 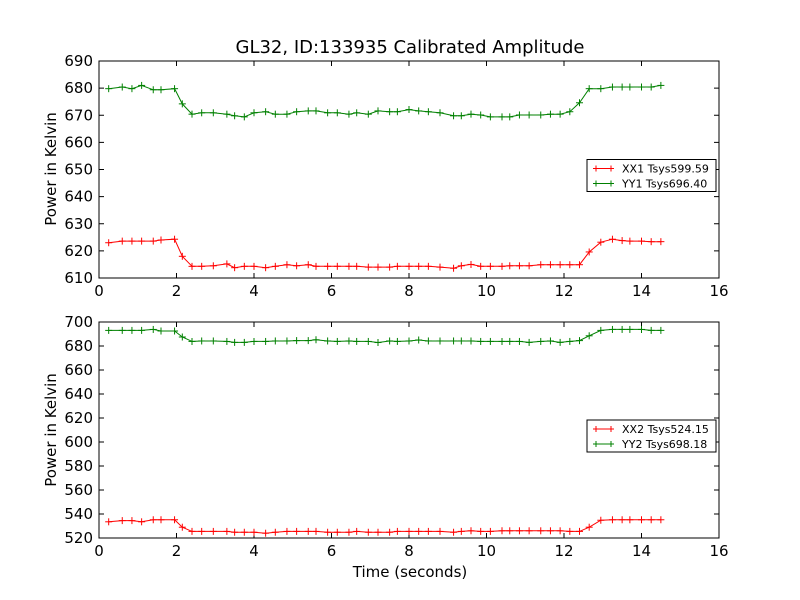 What do you see at coordinates (409, 291) in the screenshot?
I see `top-panel-x-tick-label: 8` at bounding box center [409, 291].